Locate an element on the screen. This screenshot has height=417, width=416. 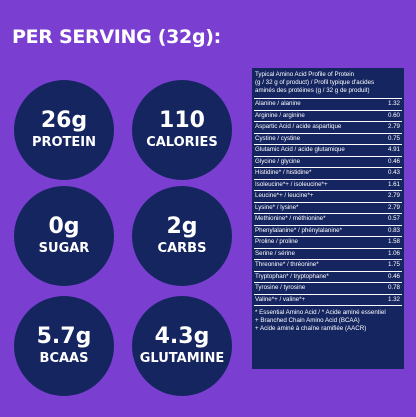
stat-value: 110 is located at coordinates (182, 120).